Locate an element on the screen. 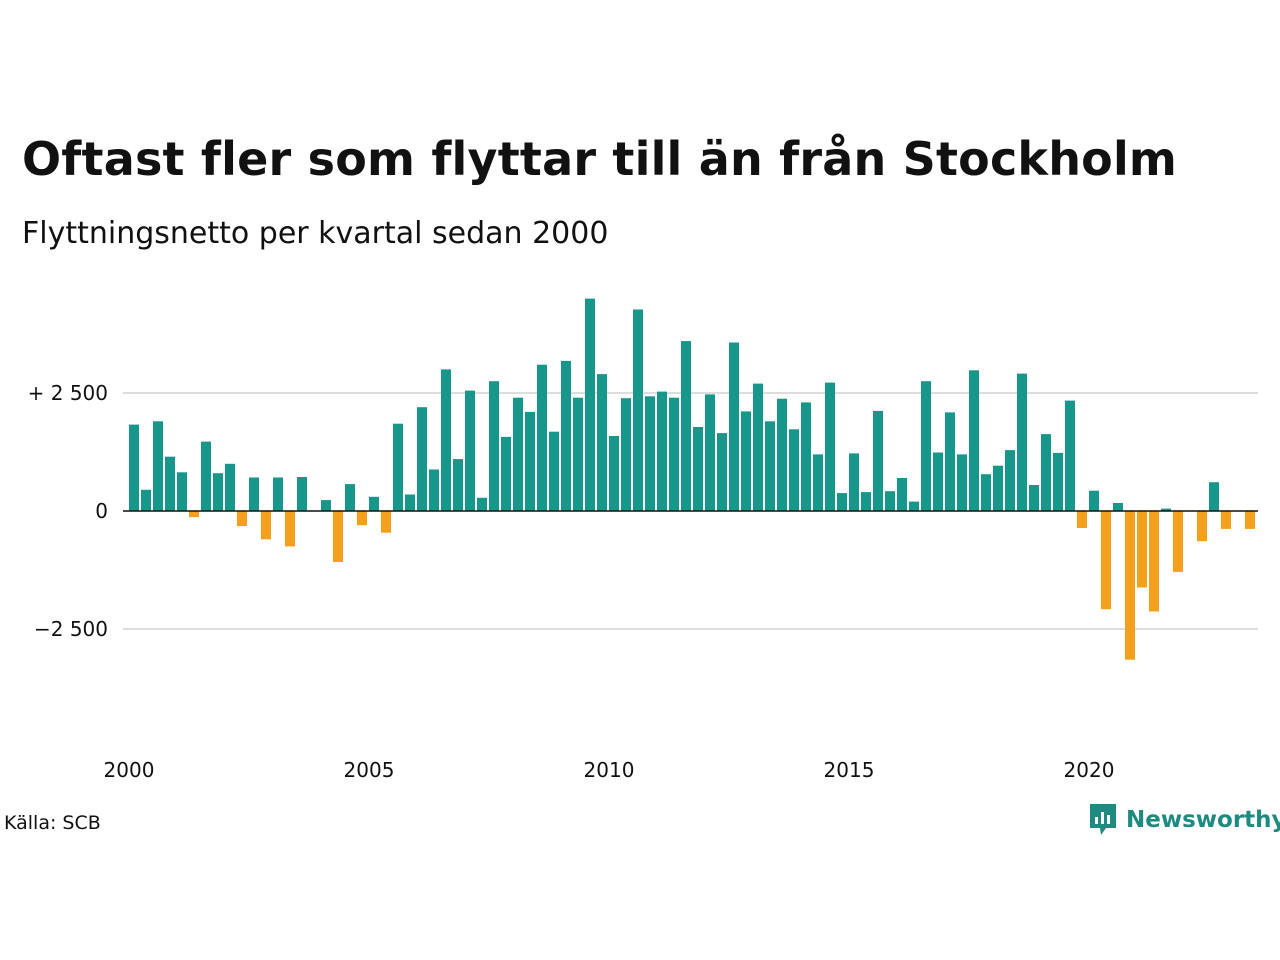  x-tick-label: 2020 is located at coordinates (1089, 770).